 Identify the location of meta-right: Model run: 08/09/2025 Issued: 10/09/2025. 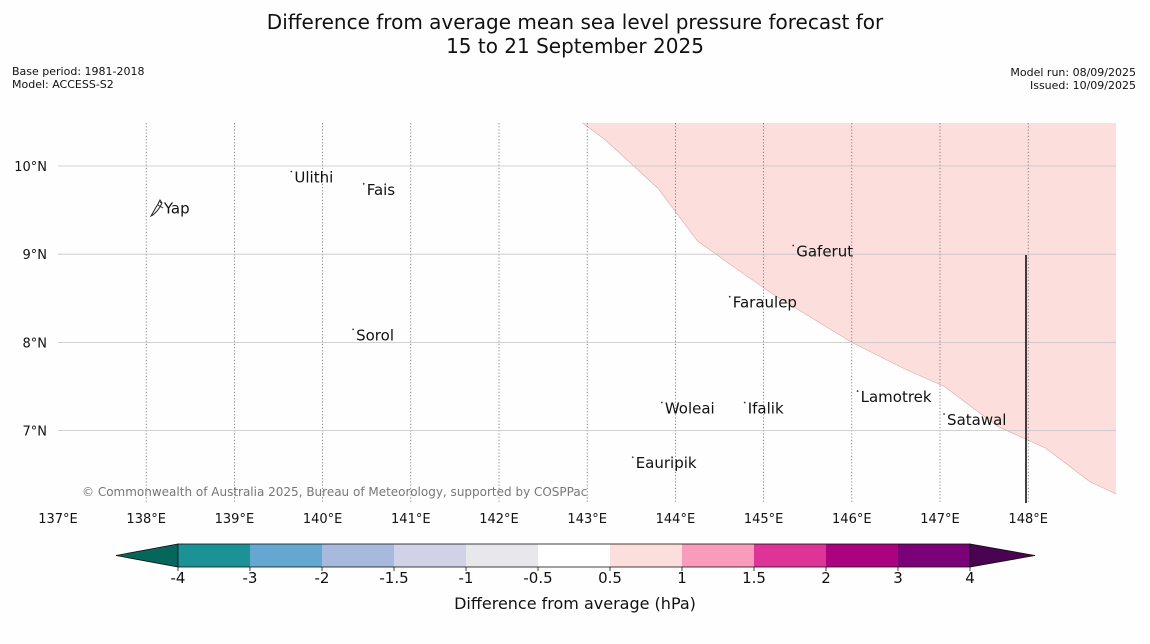
(1073, 79).